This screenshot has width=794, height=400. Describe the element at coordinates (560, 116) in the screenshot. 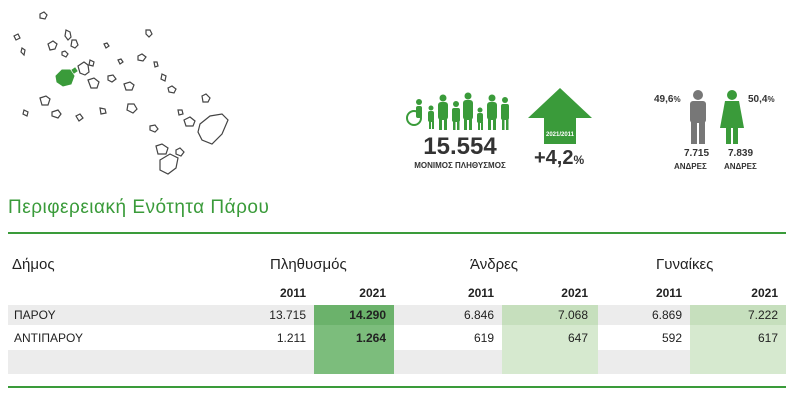

I see `increase-arrow-icon: 2021/2011` at that location.